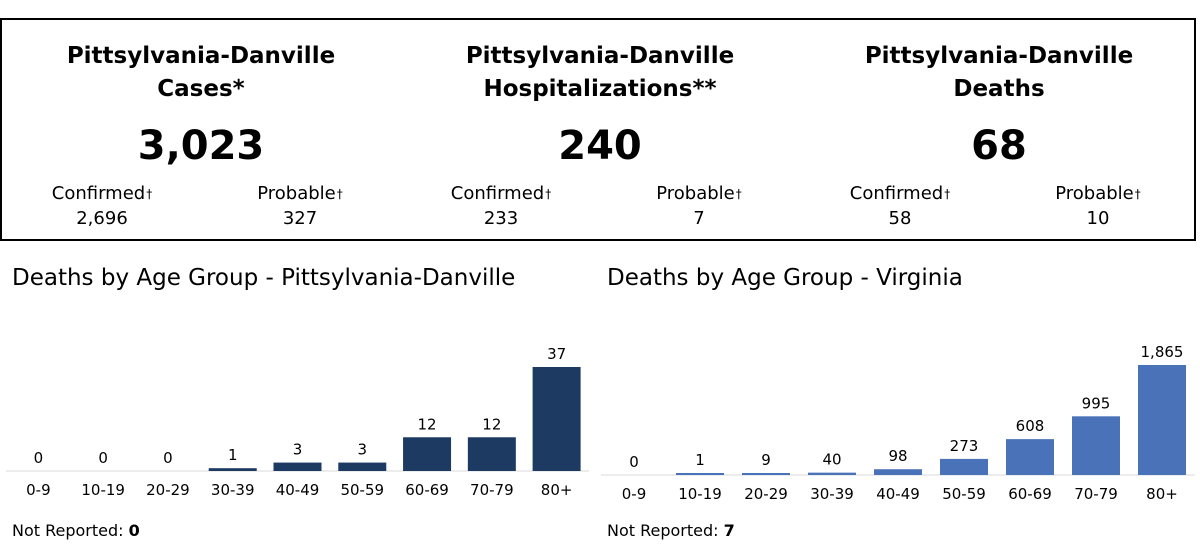 The width and height of the screenshot is (1200, 554). Describe the element at coordinates (634, 494) in the screenshot. I see `virginia-category-label-0-9: 0-9` at that location.